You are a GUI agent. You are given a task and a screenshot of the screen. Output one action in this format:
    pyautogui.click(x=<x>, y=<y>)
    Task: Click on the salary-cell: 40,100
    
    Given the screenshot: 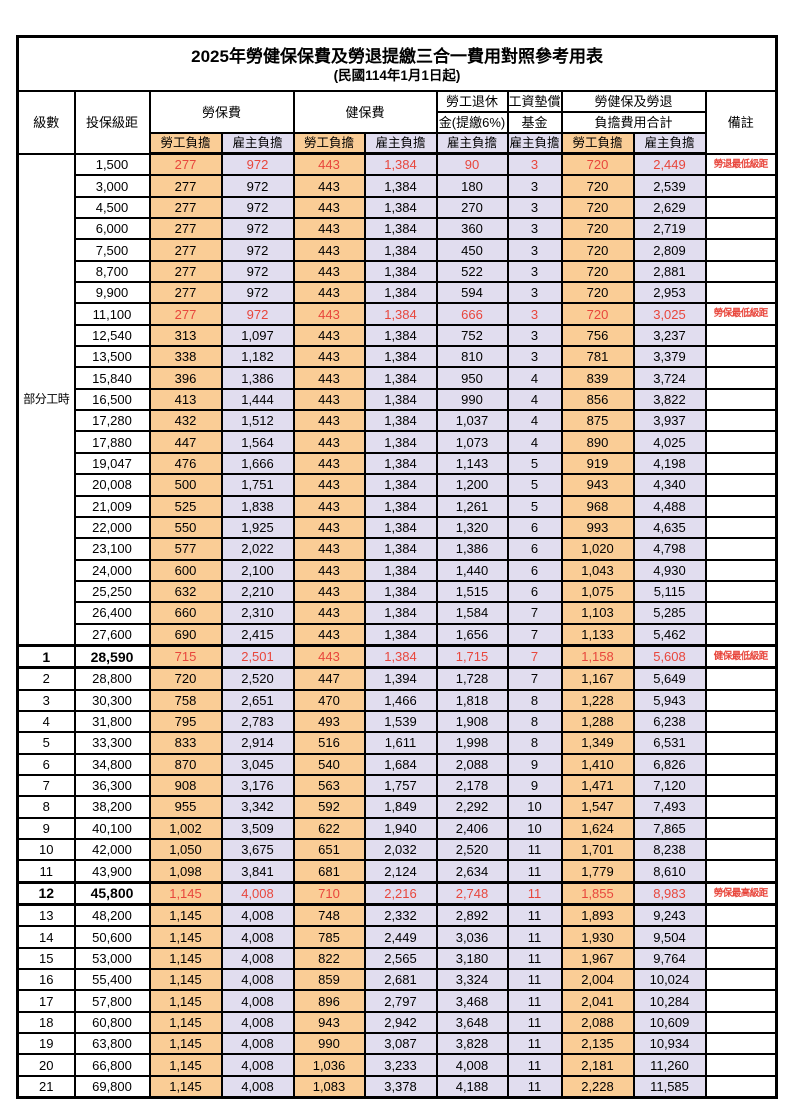 What is the action you would take?
    pyautogui.click(x=112, y=828)
    